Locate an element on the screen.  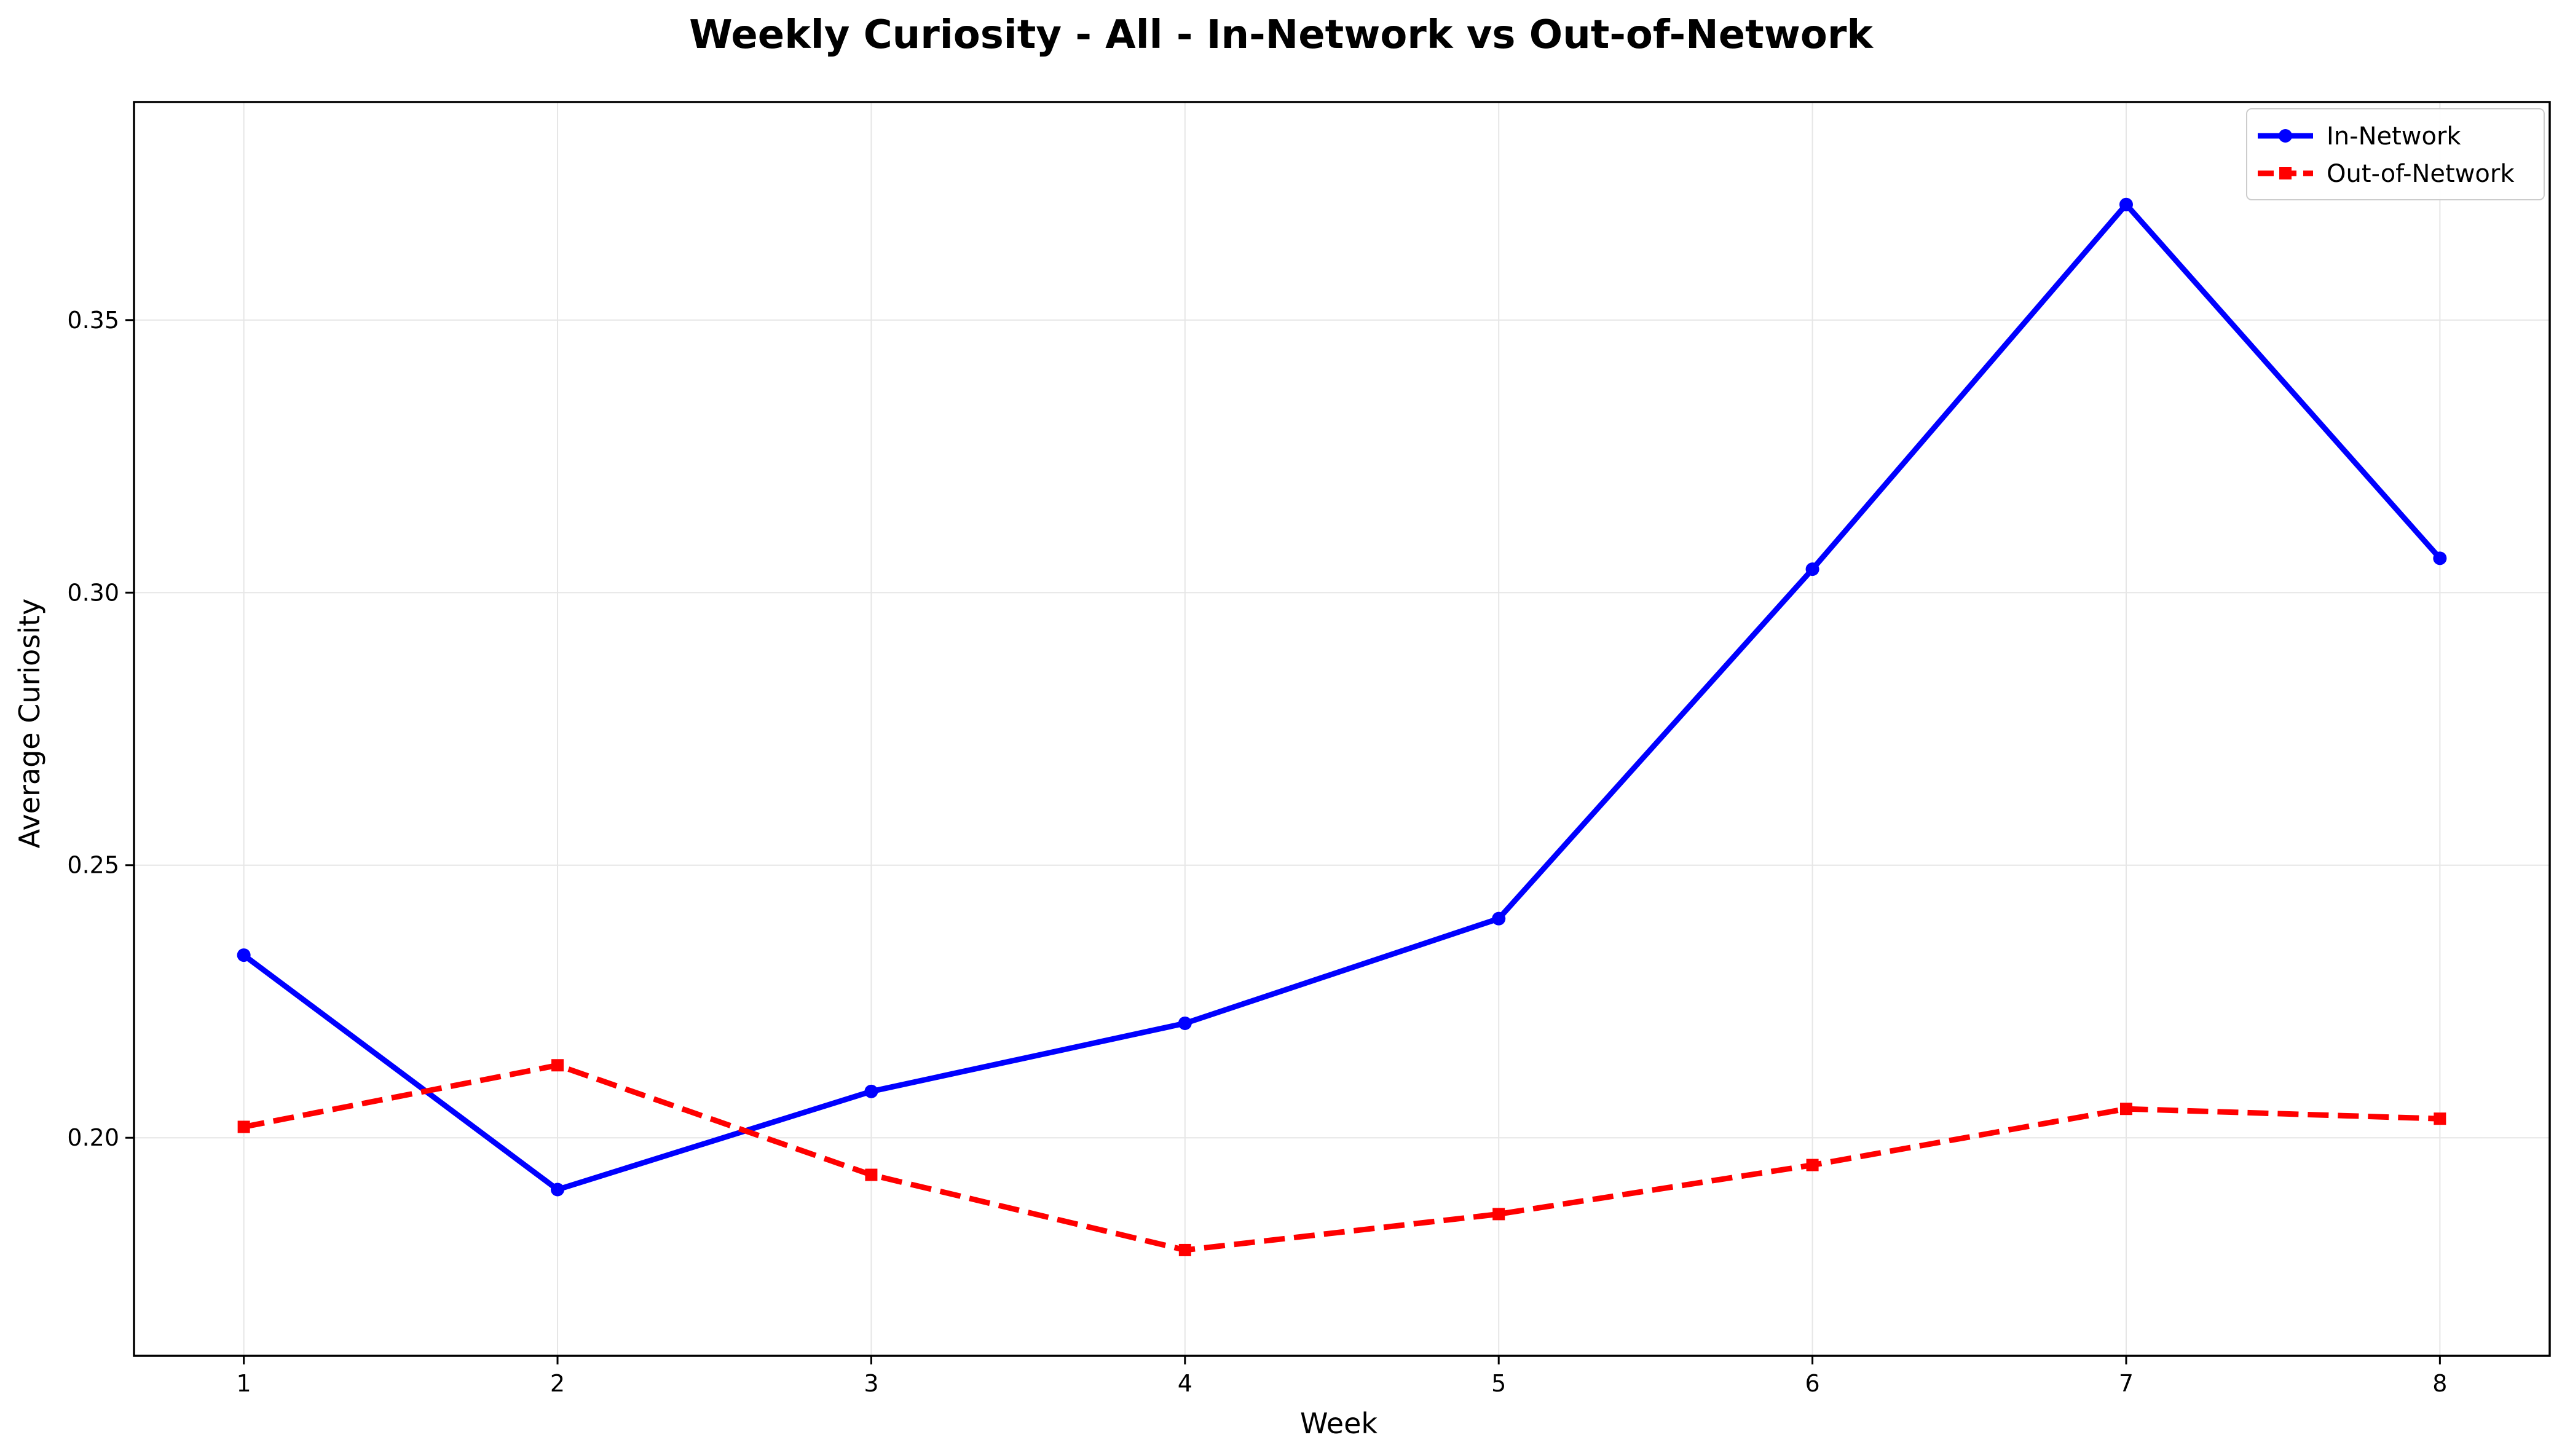
x-tick-label: 8 is located at coordinates (2439, 1383).